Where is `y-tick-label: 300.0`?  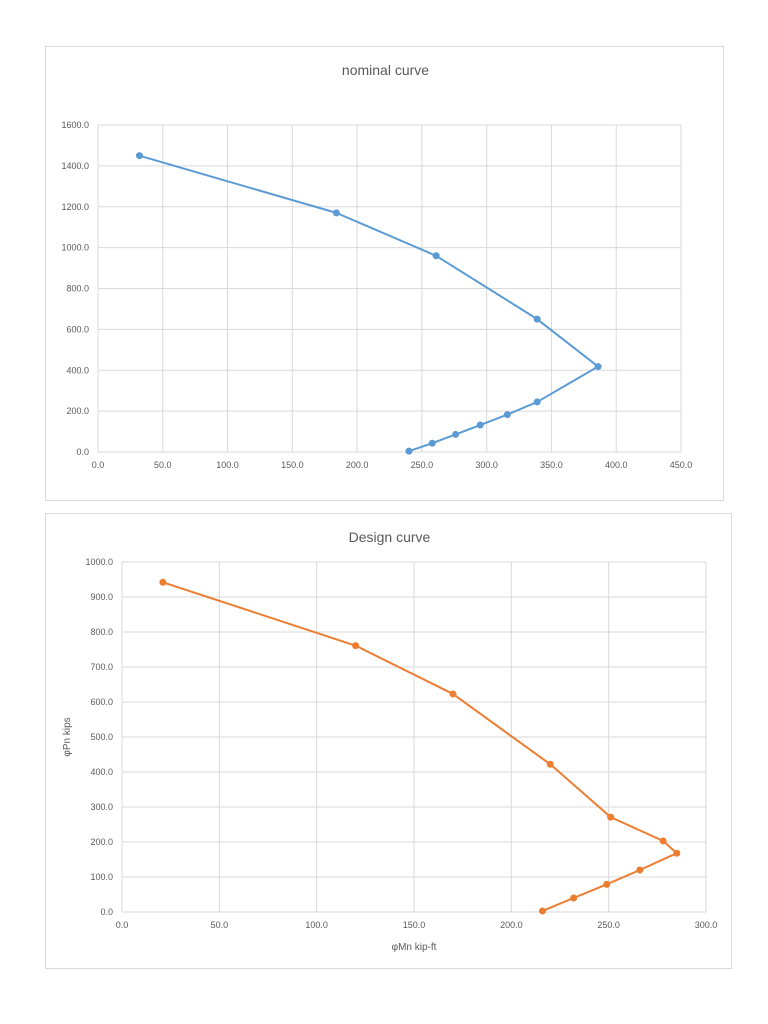 y-tick-label: 300.0 is located at coordinates (101, 807).